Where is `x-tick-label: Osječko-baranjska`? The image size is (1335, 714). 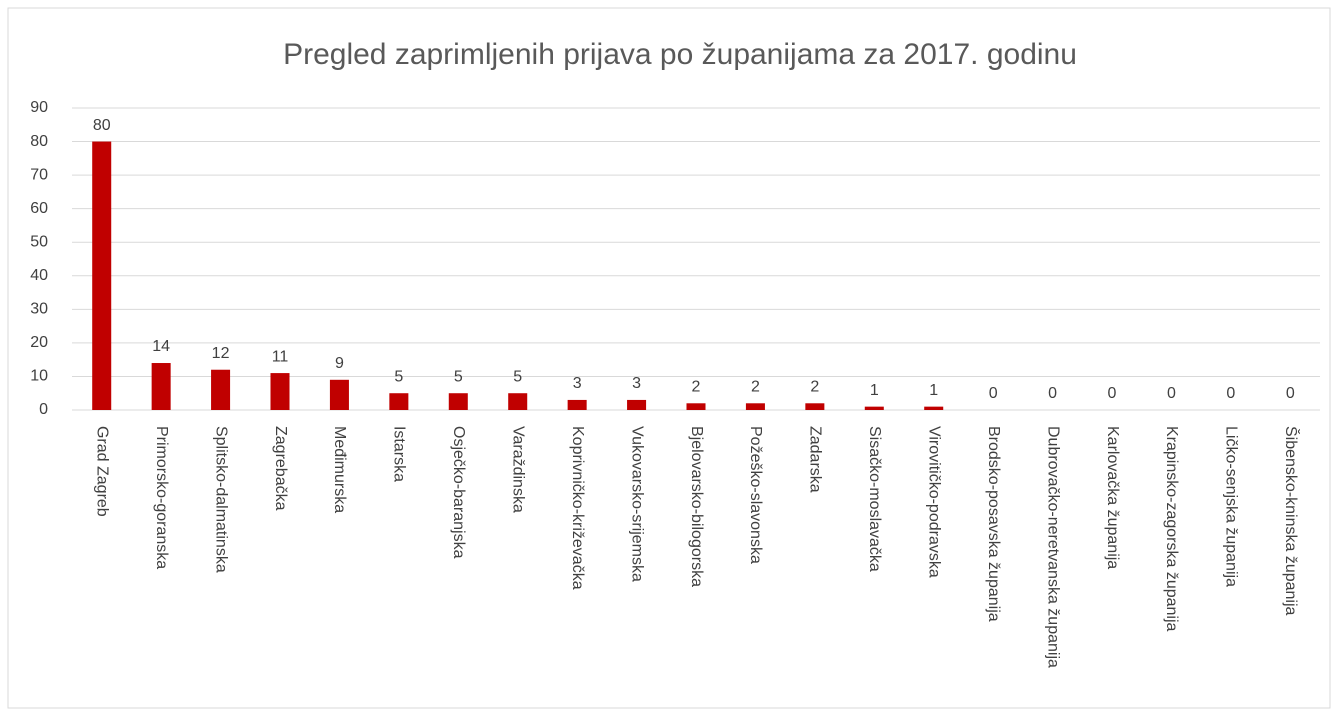 x-tick-label: Osječko-baranjska is located at coordinates (458, 492).